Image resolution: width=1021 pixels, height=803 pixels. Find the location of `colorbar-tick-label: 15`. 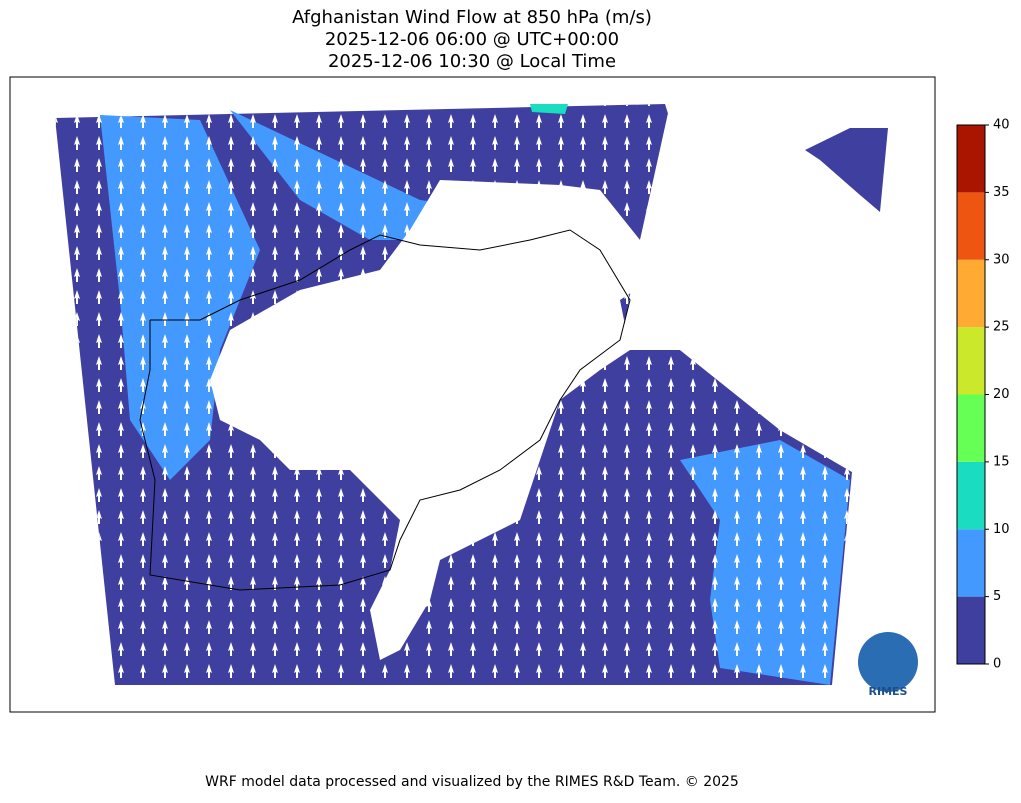

colorbar-tick-label: 15 is located at coordinates (1001, 461).